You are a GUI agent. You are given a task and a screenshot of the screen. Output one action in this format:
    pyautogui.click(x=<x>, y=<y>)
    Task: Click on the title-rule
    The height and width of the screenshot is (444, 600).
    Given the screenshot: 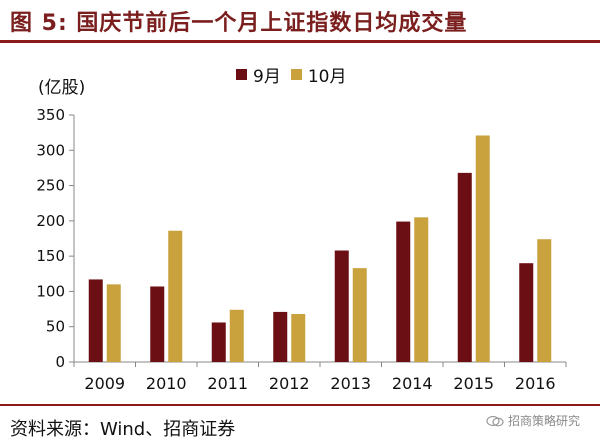 What is the action you would take?
    pyautogui.click(x=300, y=41)
    